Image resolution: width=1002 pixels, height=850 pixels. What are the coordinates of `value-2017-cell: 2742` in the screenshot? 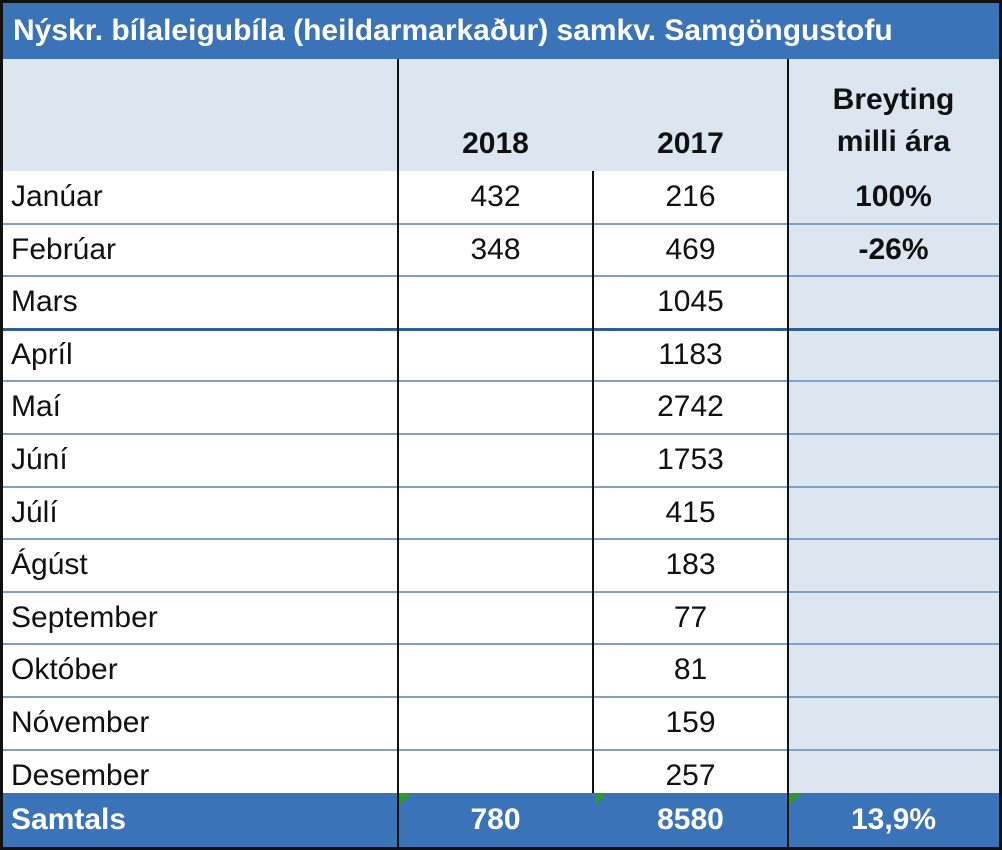 It's located at (690, 407).